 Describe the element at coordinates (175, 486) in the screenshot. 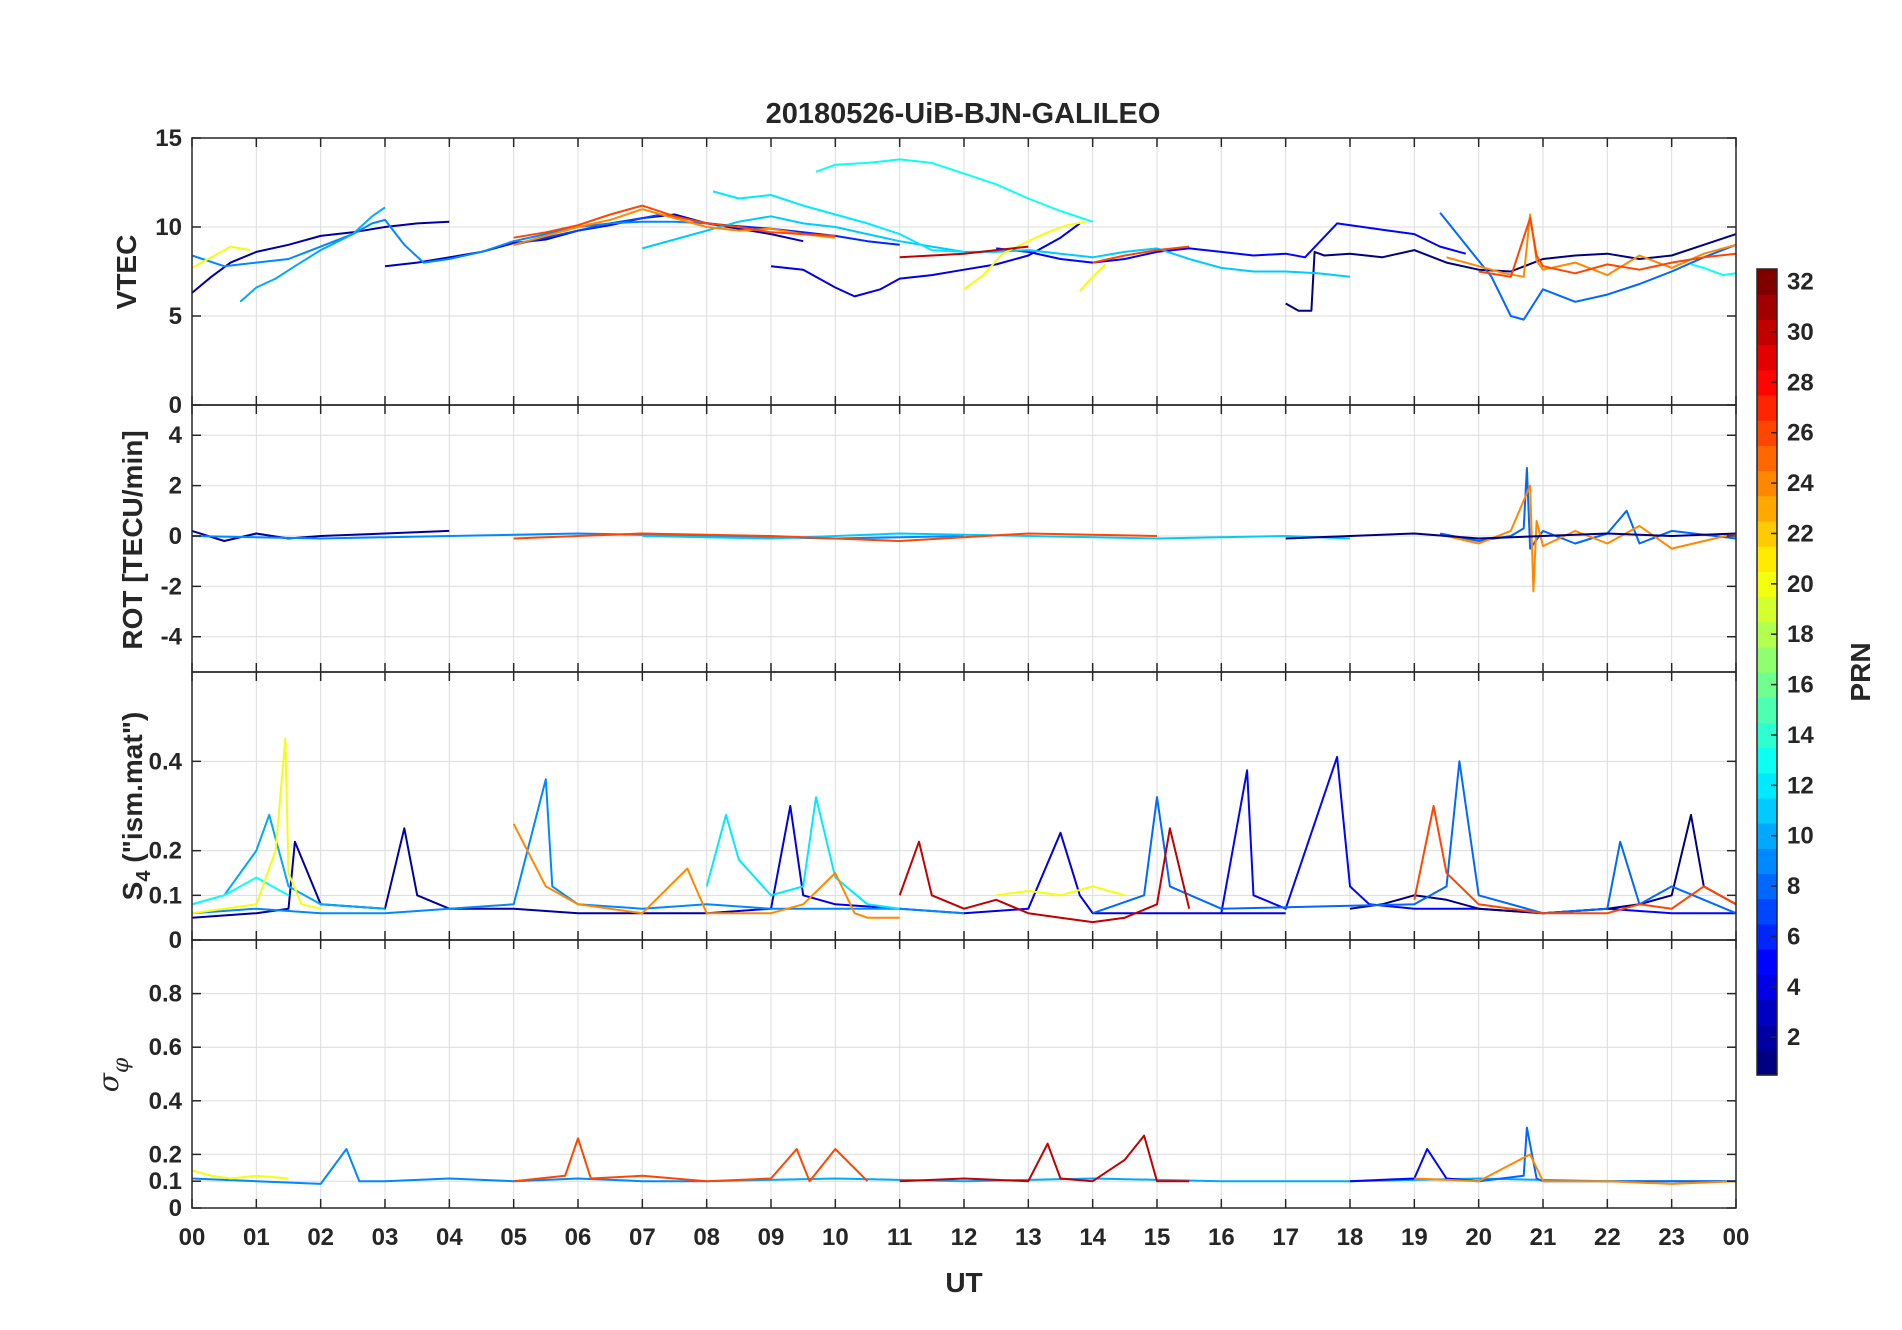

I see `y-tick-label: 2` at that location.